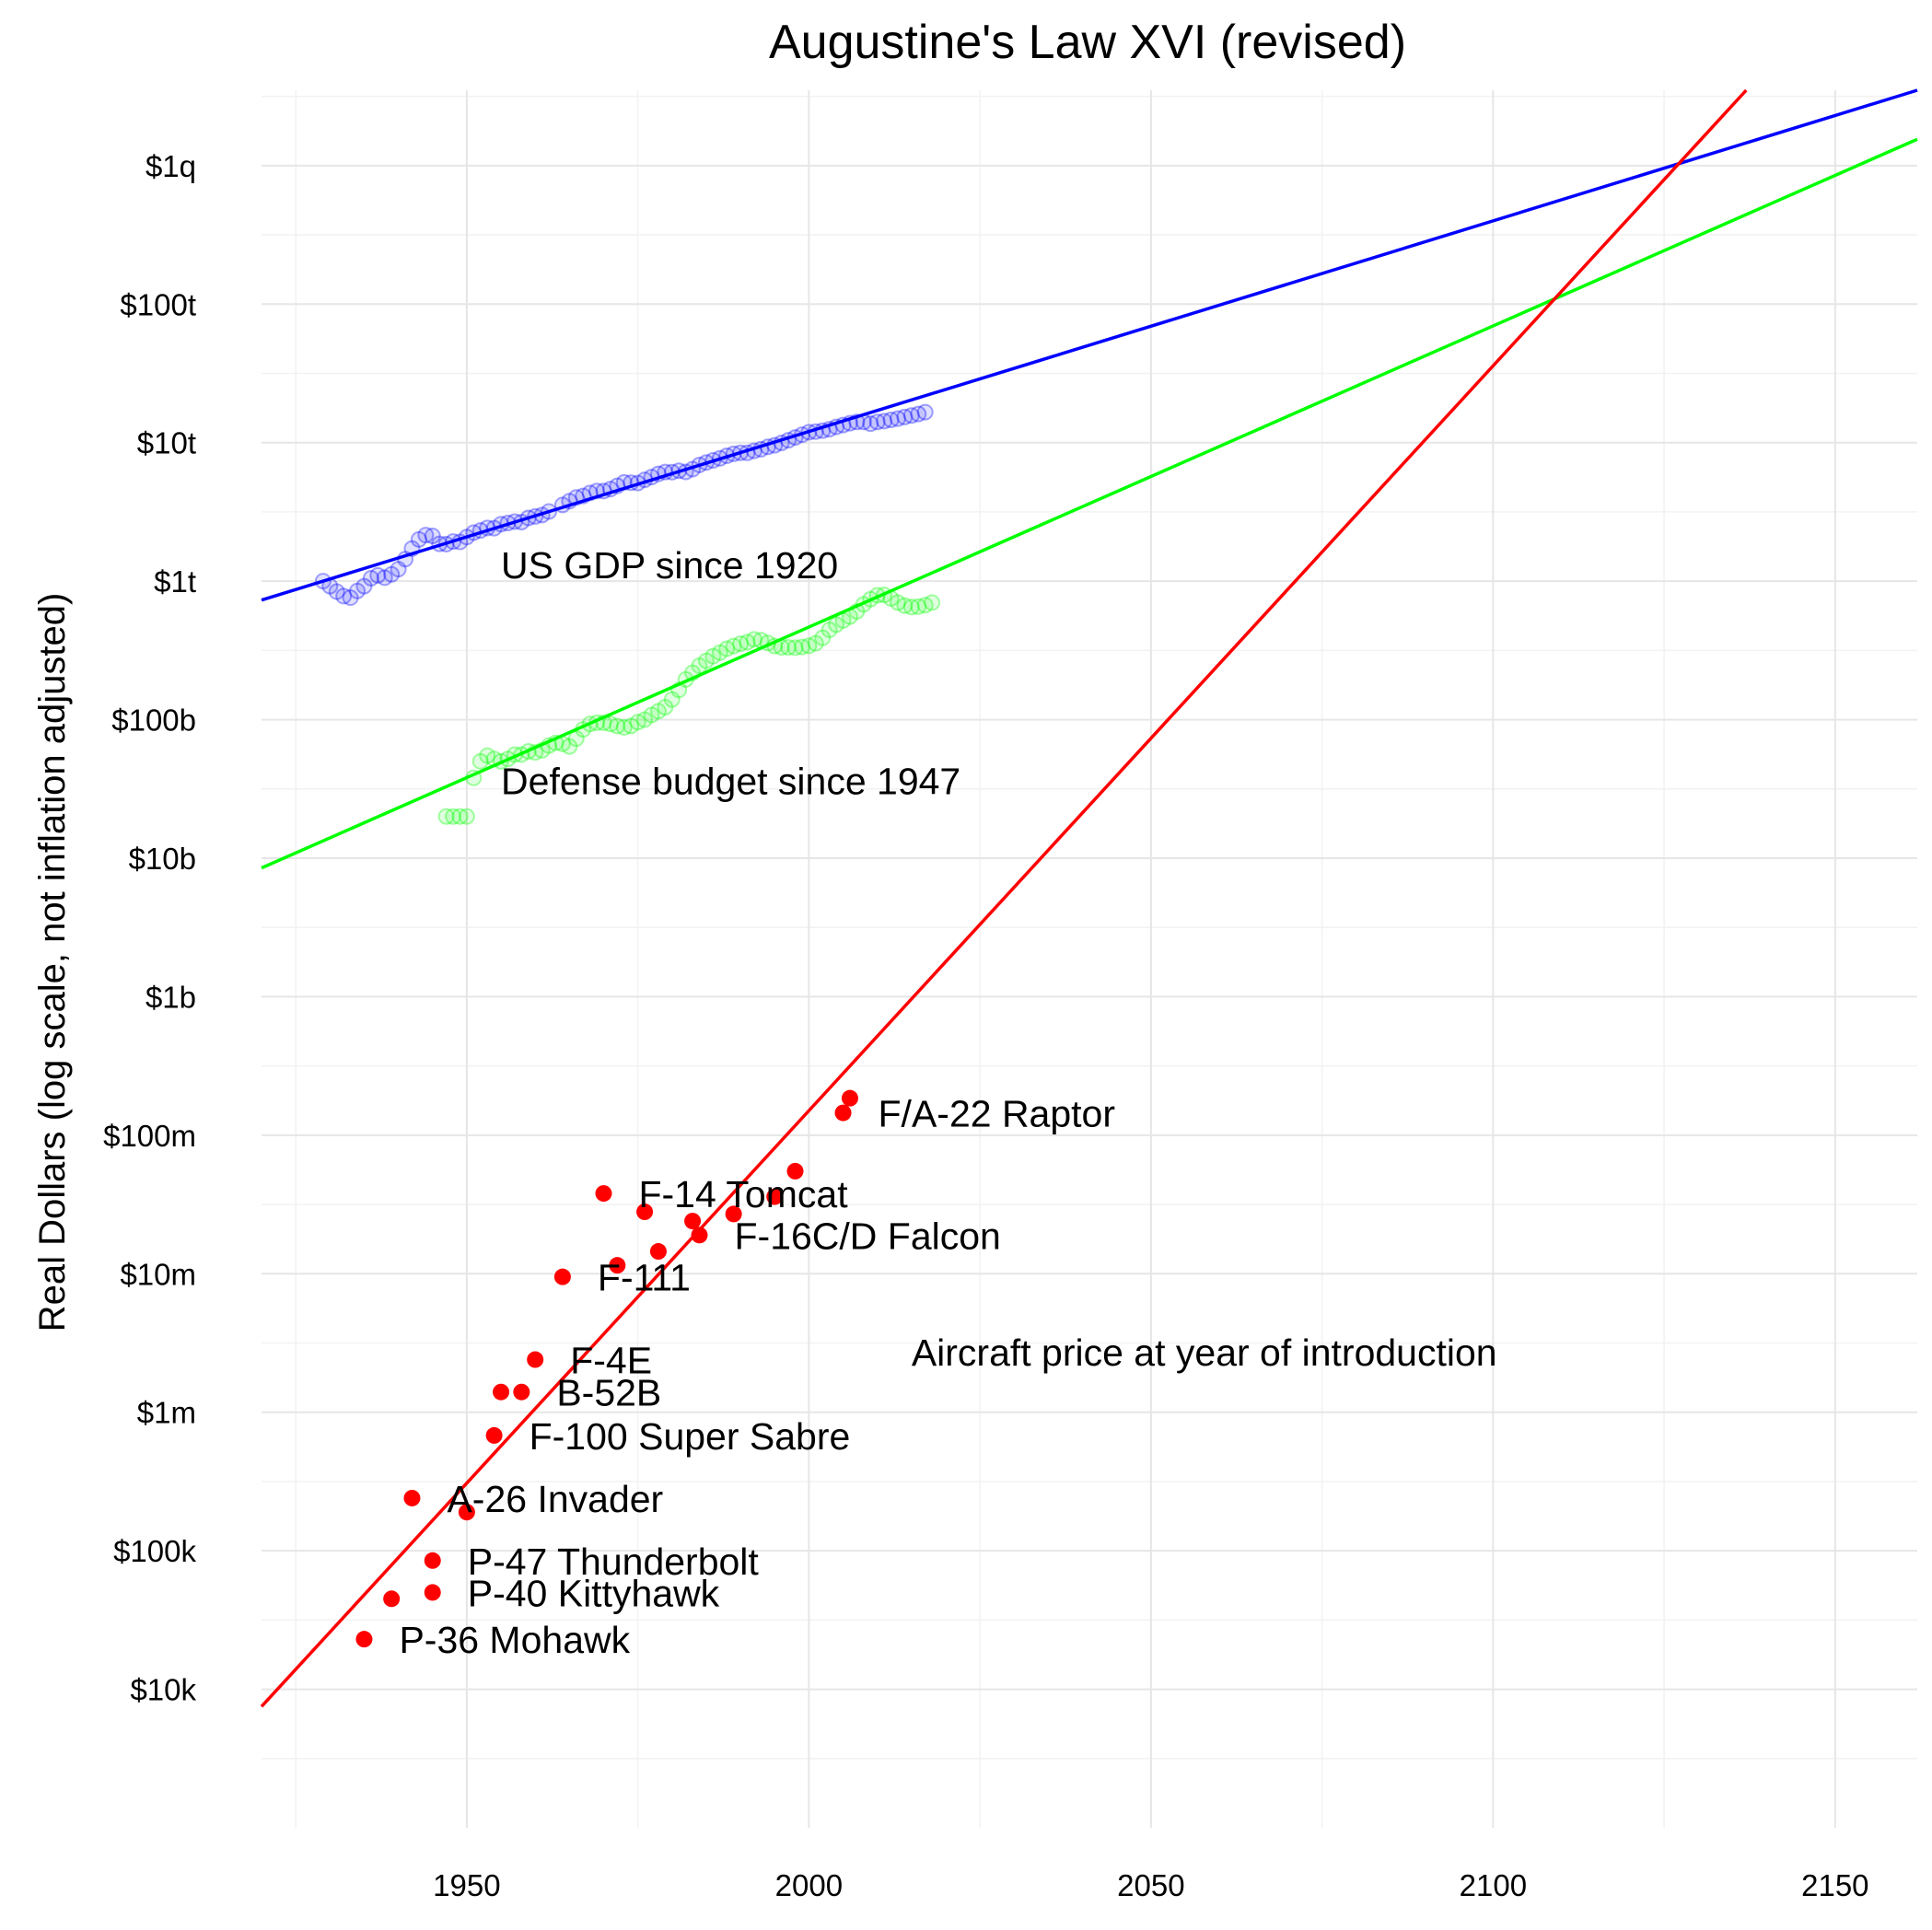 The image size is (1932, 1930). I want to click on aircraft-label: P-36 Mohawk, so click(514, 1640).